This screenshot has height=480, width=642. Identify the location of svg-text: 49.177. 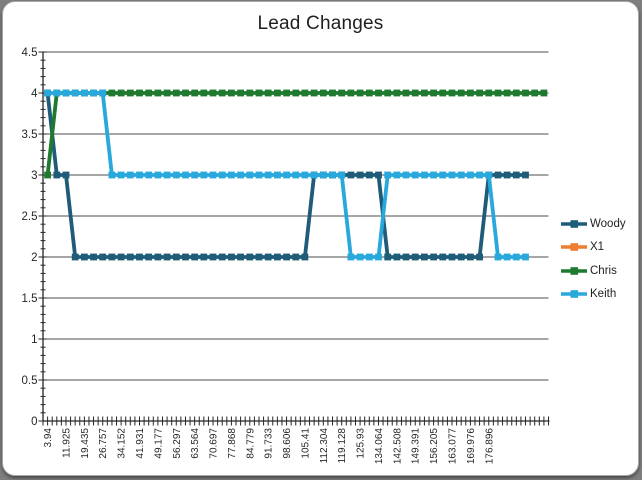
(158, 443).